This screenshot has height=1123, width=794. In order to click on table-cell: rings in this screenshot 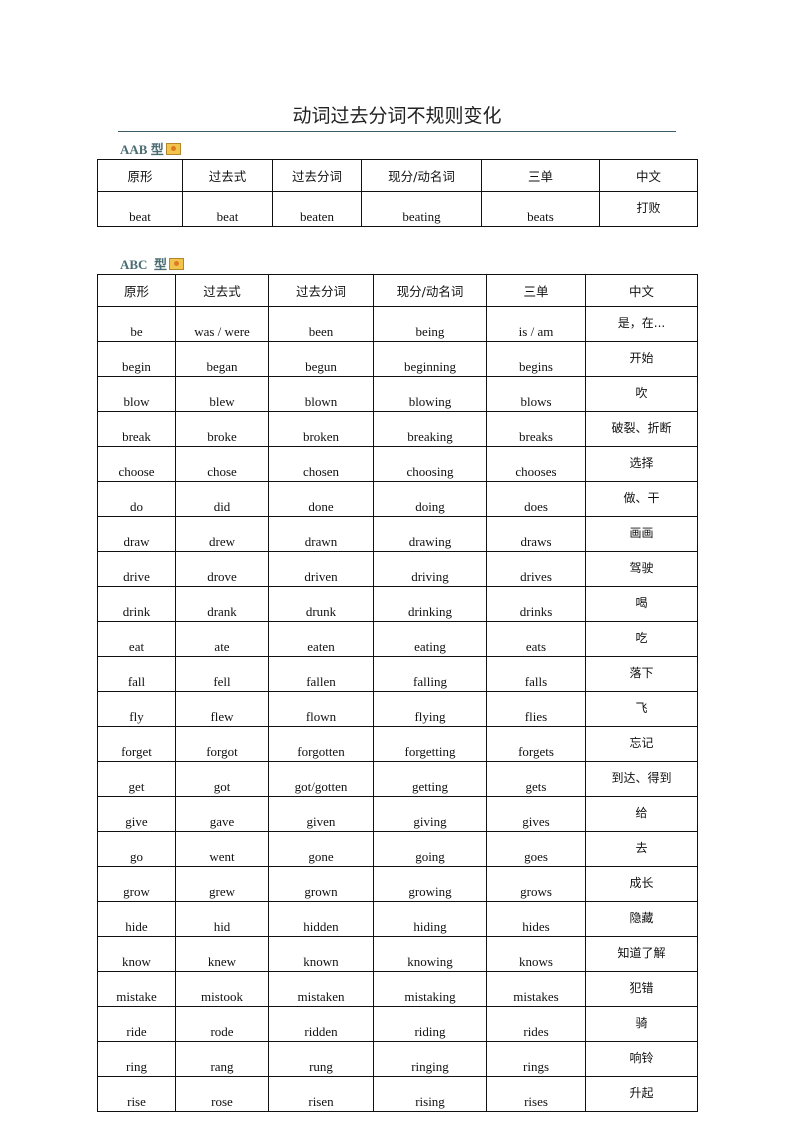, I will do `click(536, 1059)`.